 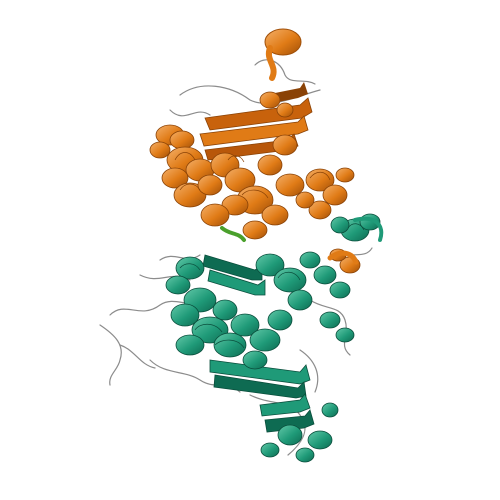 I want to click on chain-b-arm, so click(x=368, y=229).